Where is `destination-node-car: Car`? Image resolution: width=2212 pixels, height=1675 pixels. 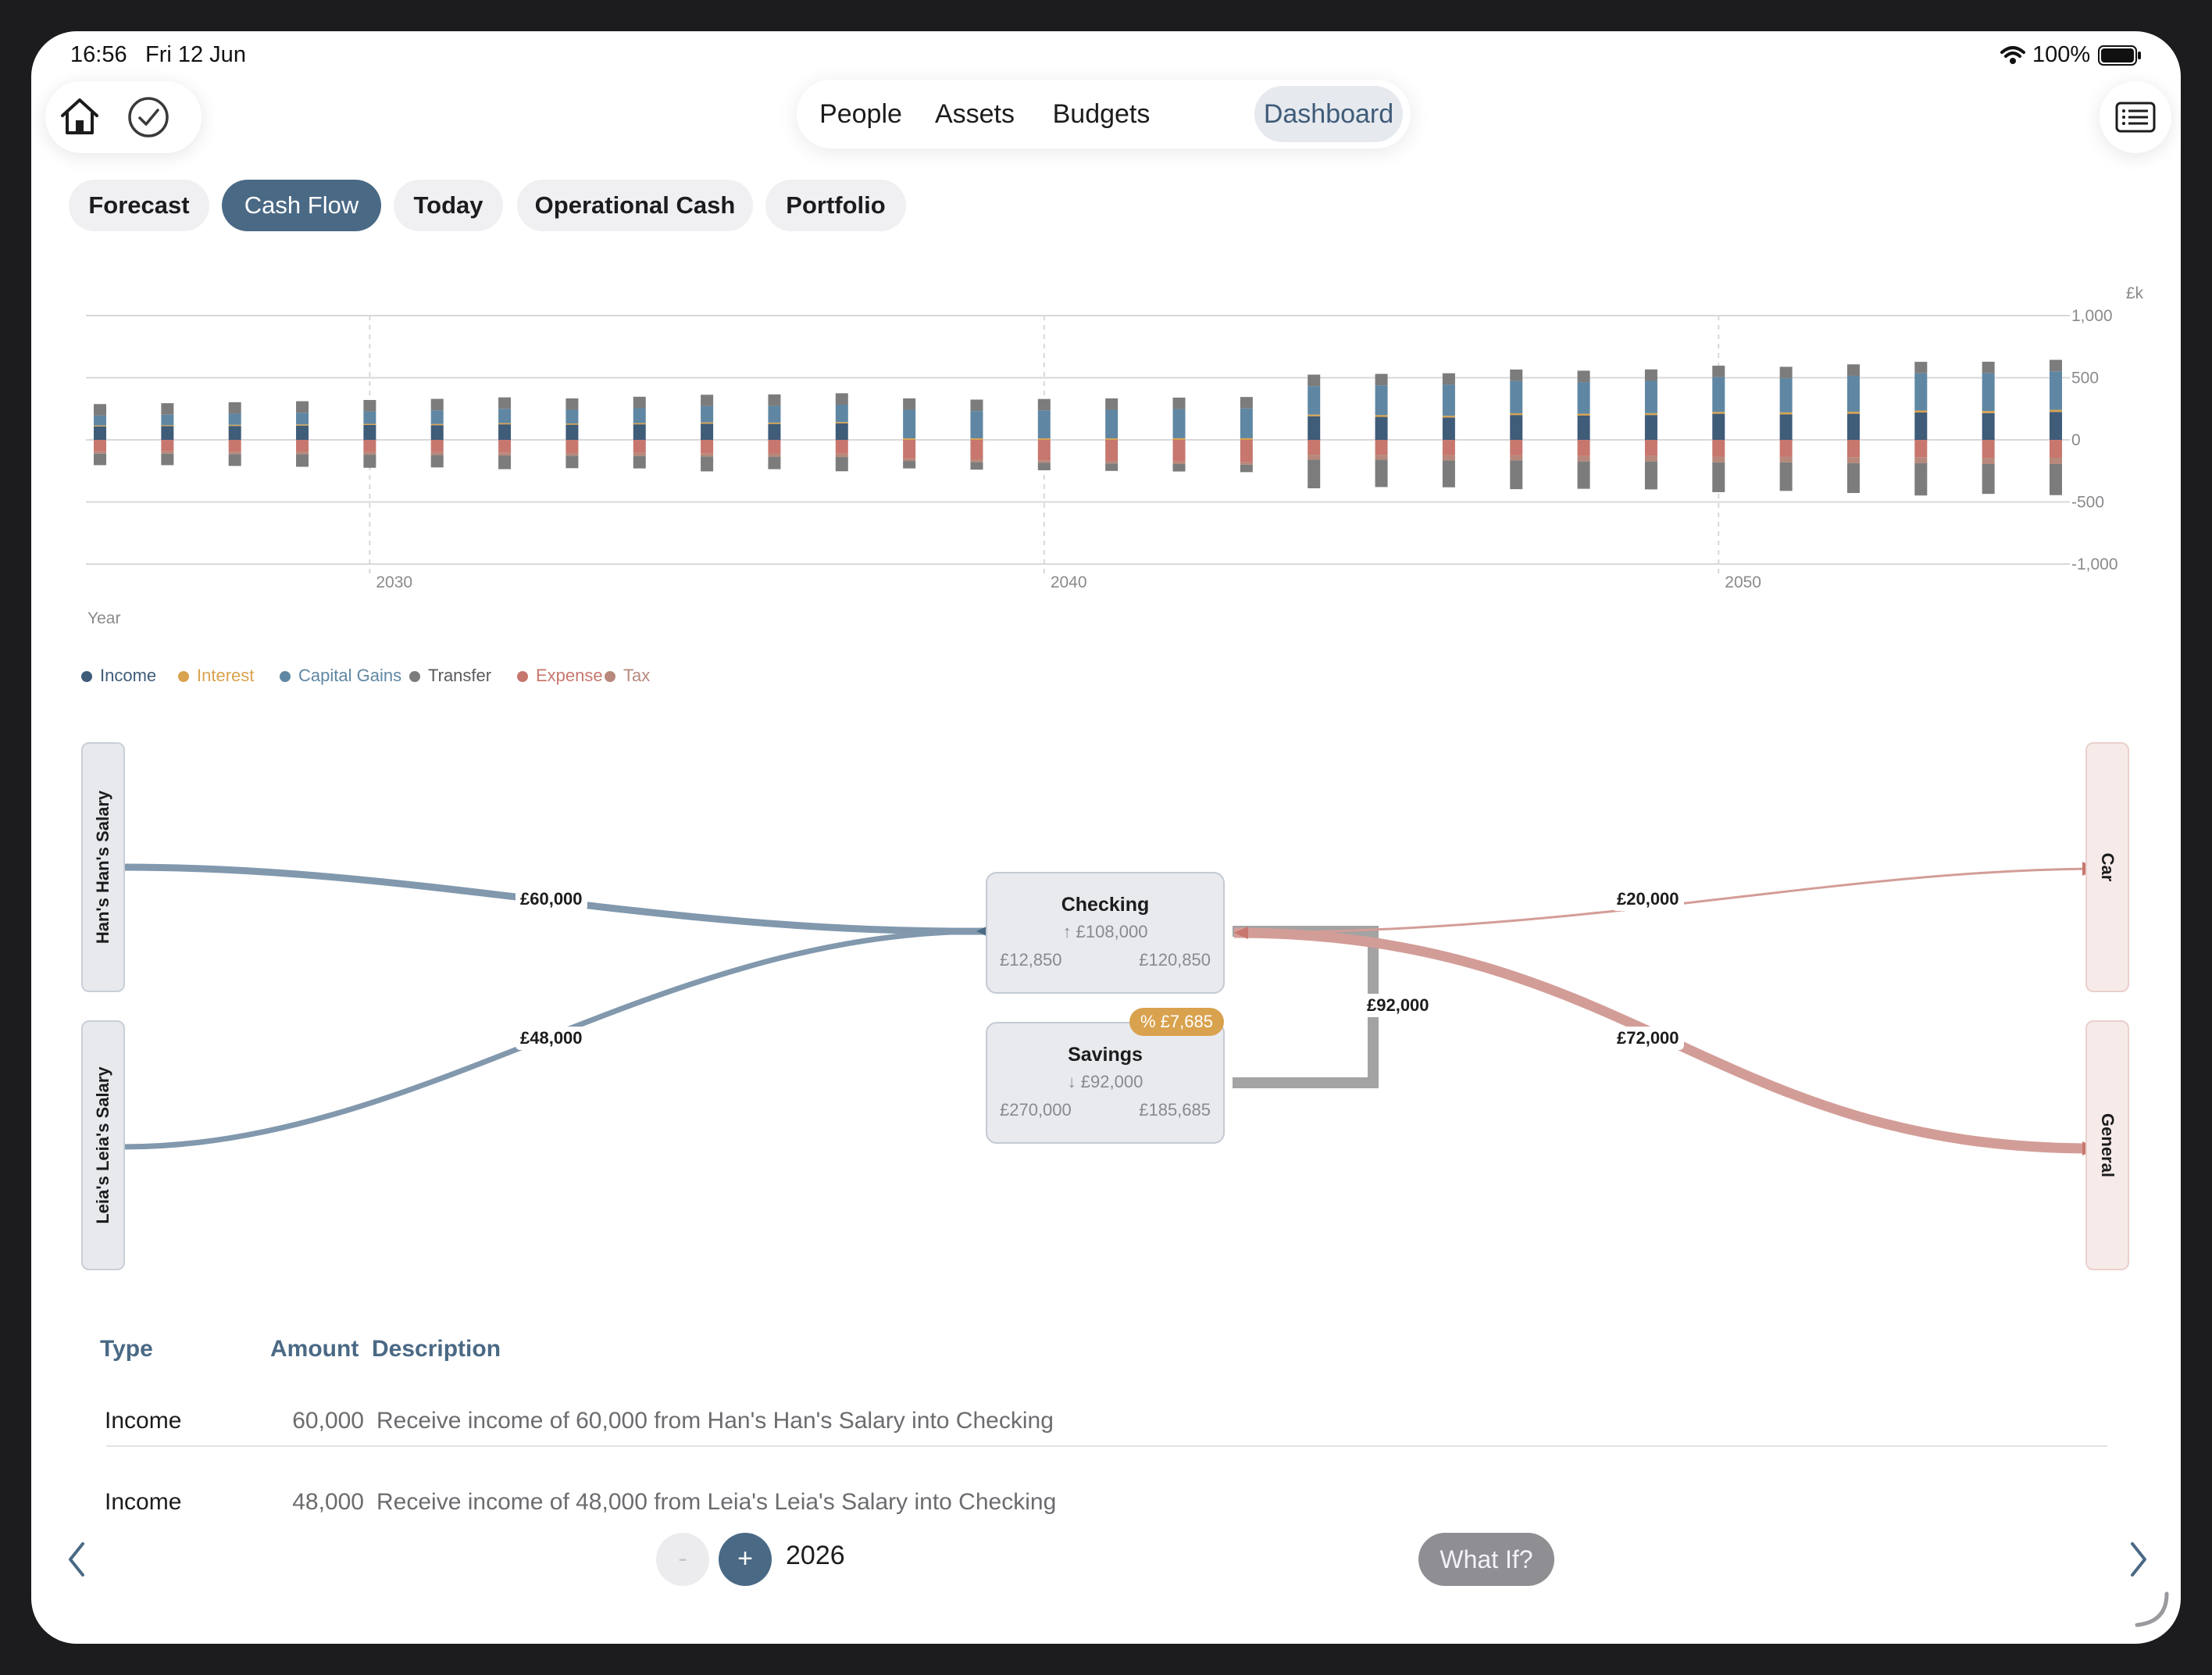
destination-node-car: Car is located at coordinates (2107, 867).